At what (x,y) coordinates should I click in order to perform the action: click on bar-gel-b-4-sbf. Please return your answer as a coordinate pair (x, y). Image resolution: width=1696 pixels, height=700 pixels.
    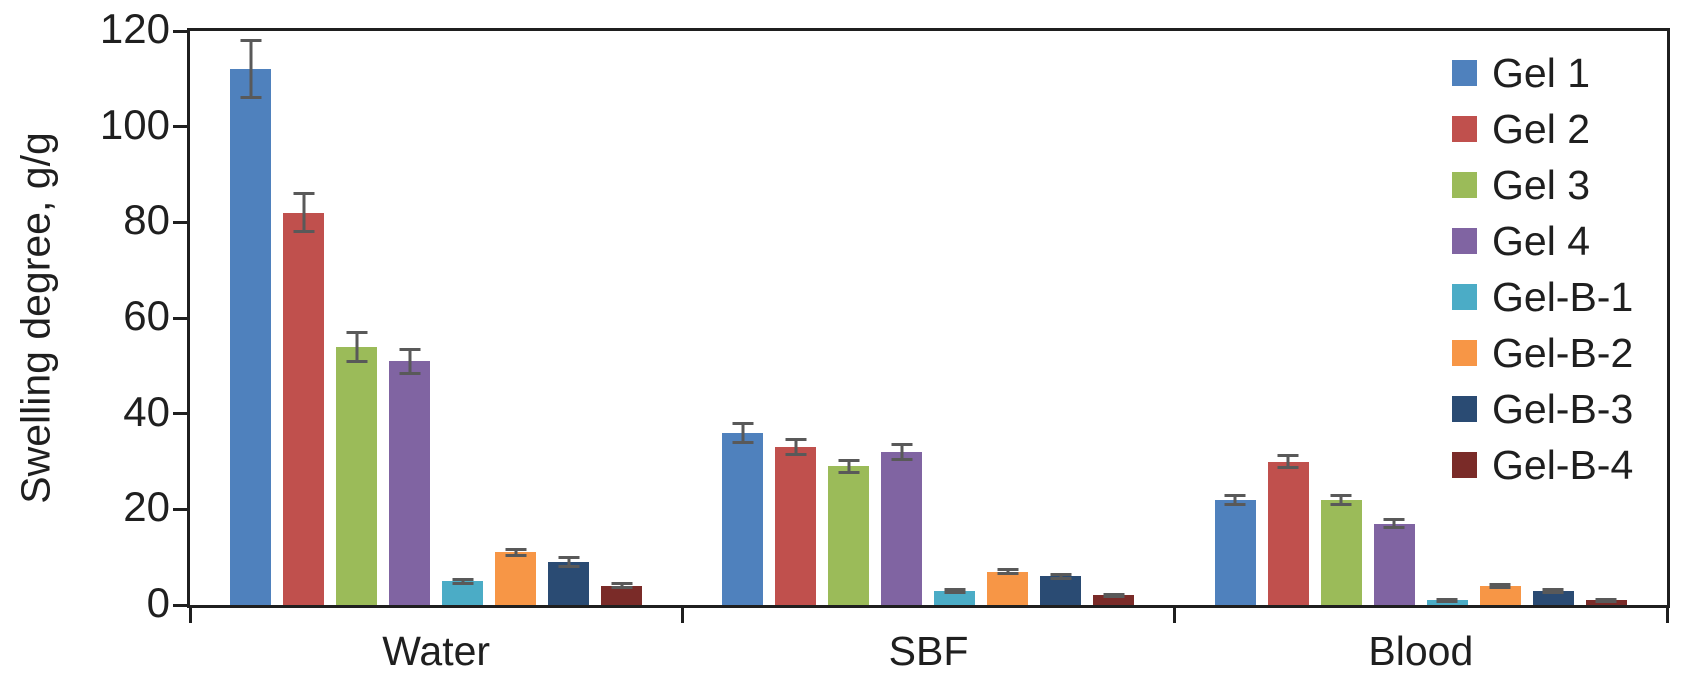
    Looking at the image, I should click on (1114, 598).